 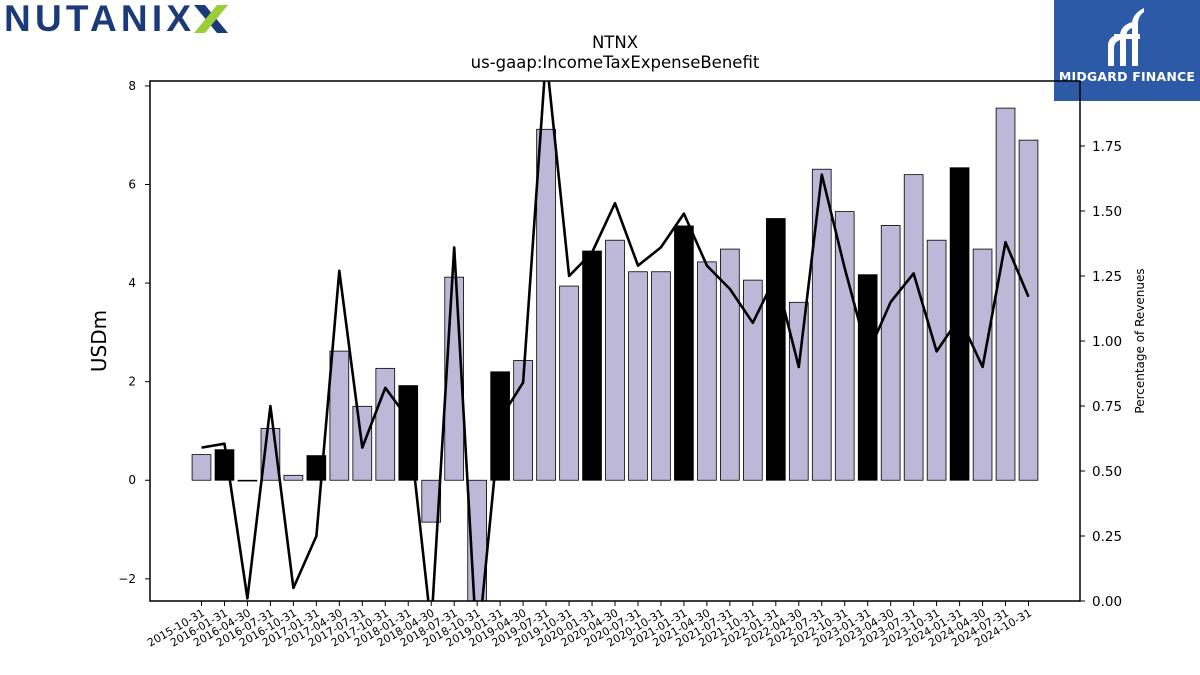 I want to click on y-axis-label: USDm, so click(x=99, y=341).